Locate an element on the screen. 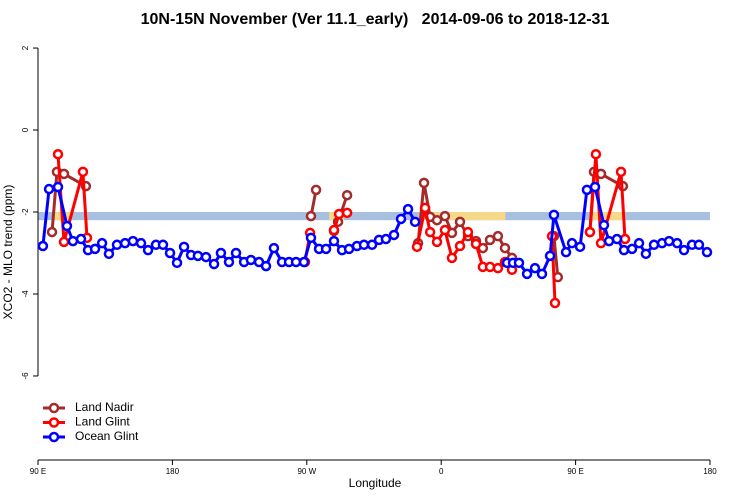 This screenshot has width=750, height=500. y-axis-label: XCO2 - MLO trend (ppm) is located at coordinates (8, 252).